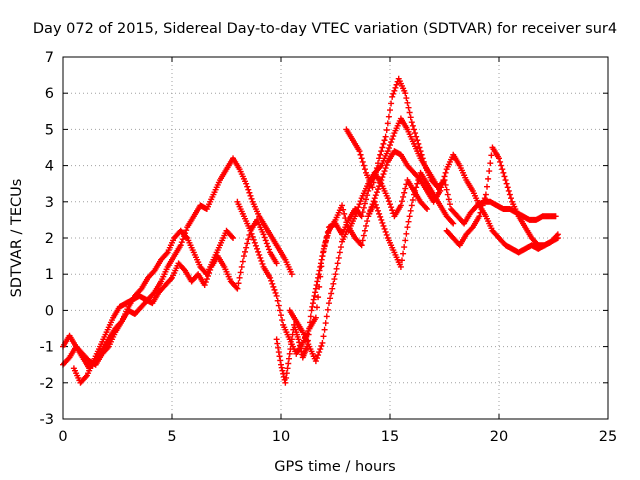 This screenshot has width=640, height=480. I want to click on y-tick-label: -3, so click(47, 420).